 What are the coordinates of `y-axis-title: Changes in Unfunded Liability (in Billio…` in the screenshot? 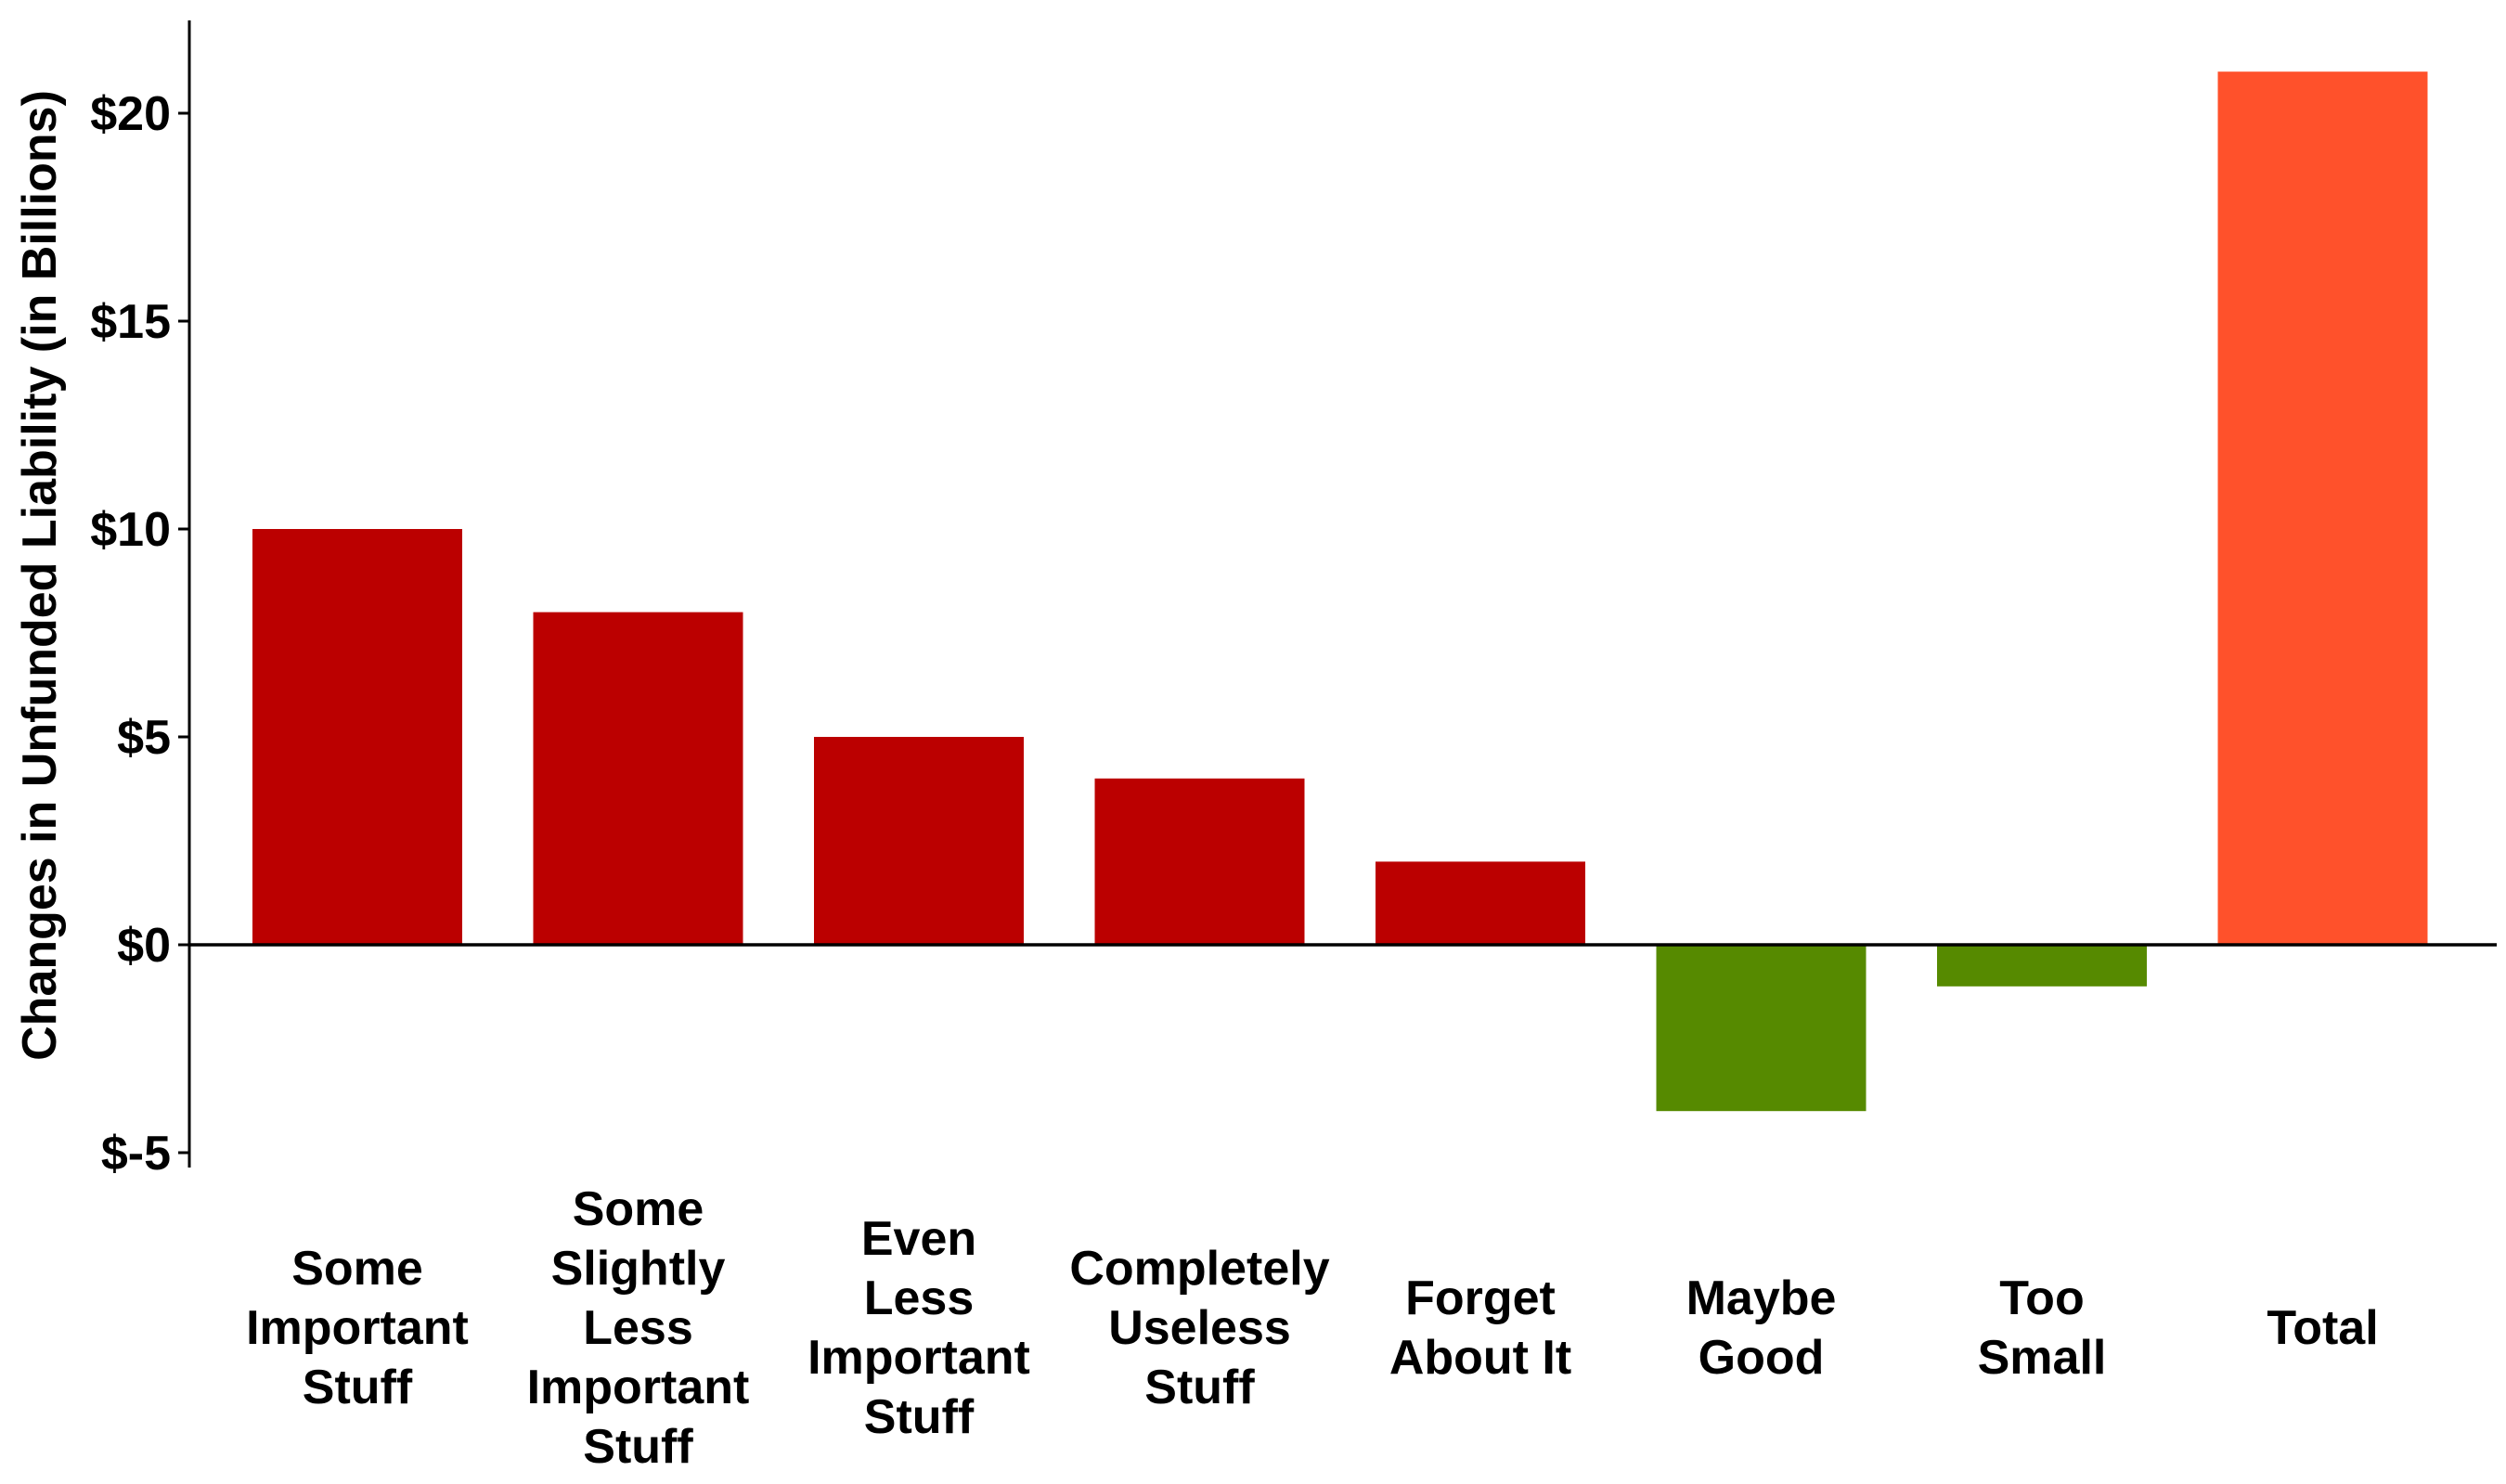 It's located at (40, 576).